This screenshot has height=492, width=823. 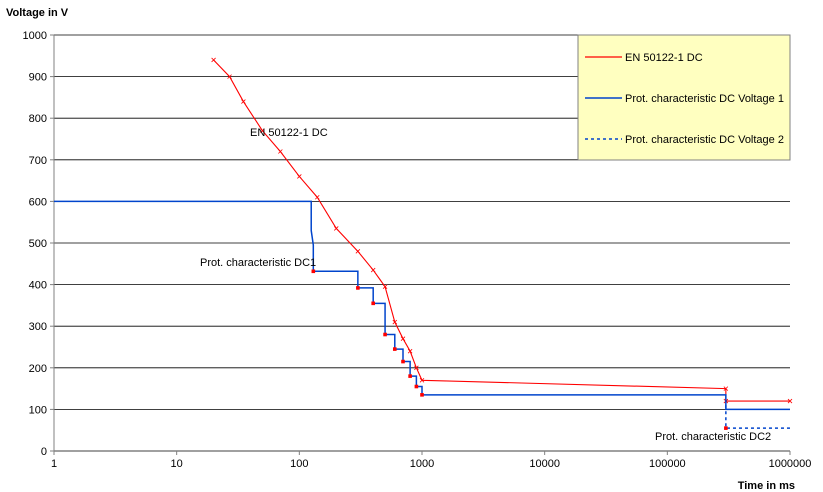 What do you see at coordinates (289, 133) in the screenshot?
I see `annotation-en50122: EN 50122-1 DC` at bounding box center [289, 133].